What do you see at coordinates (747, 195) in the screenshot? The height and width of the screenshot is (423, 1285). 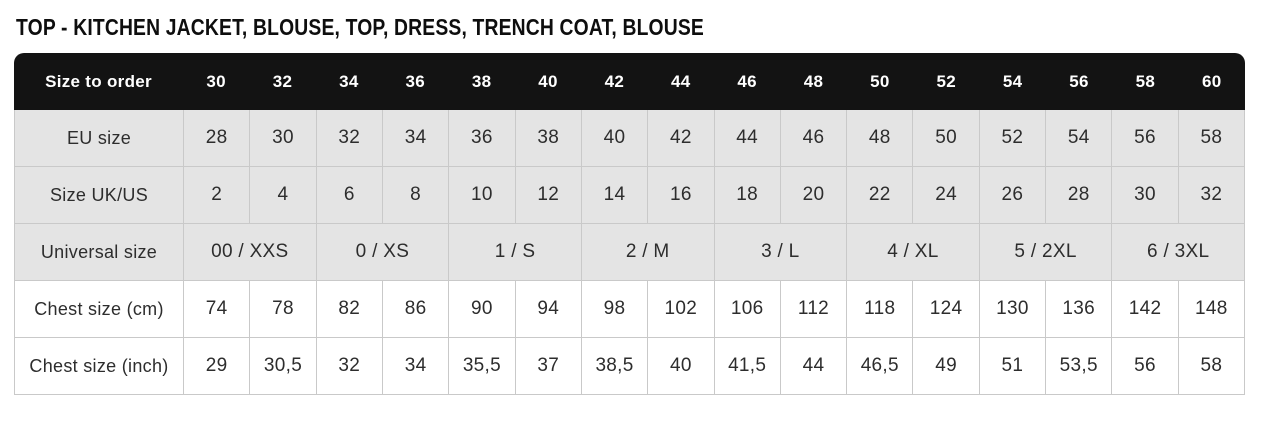 I see `size-cell: 18` at bounding box center [747, 195].